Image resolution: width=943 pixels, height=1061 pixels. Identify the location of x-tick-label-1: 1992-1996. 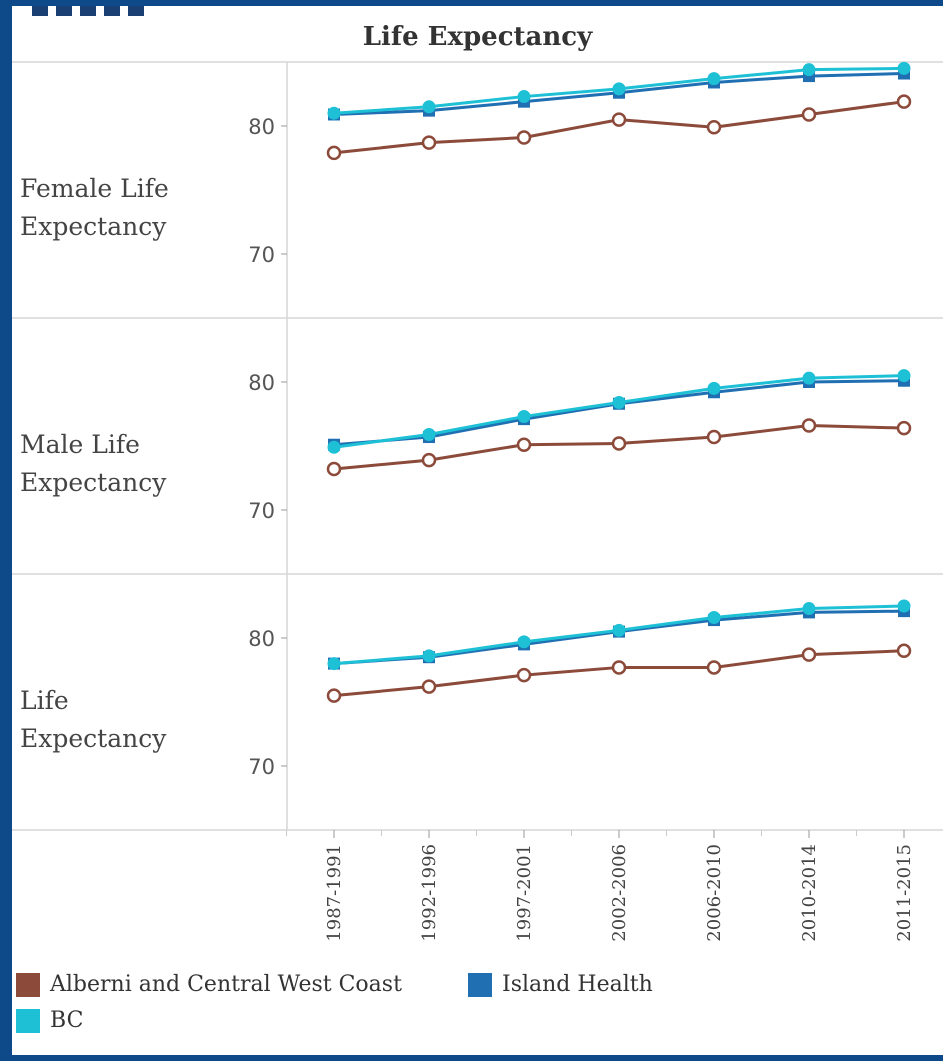
(429, 893).